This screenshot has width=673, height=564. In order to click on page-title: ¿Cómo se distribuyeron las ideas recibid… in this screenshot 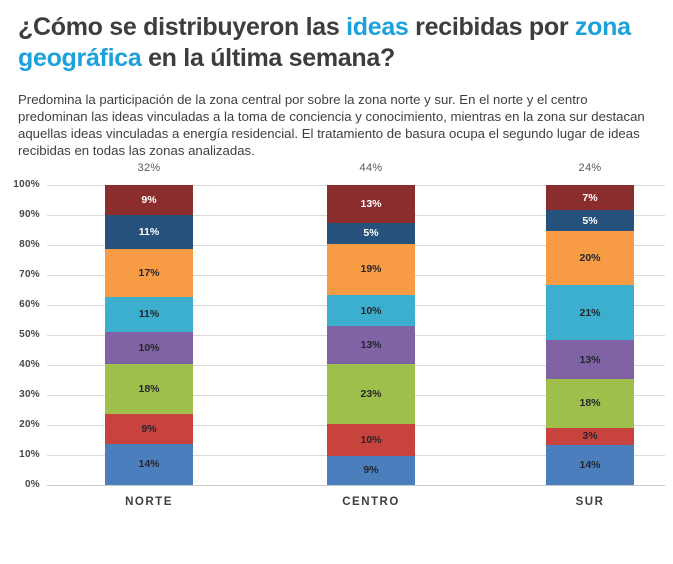, I will do `click(338, 42)`.